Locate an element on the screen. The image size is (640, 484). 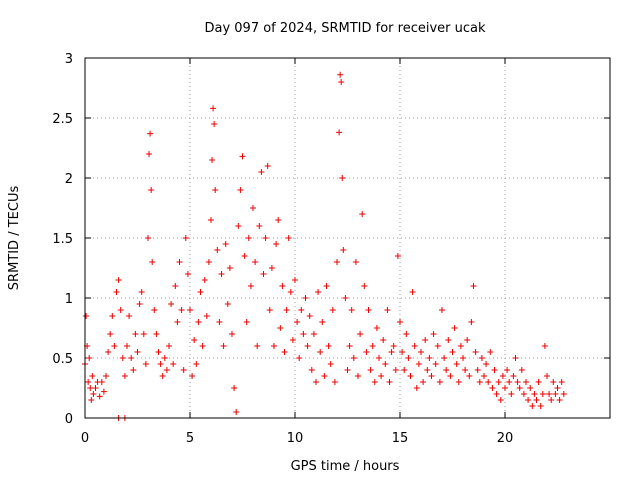
x-tick-label: 20 is located at coordinates (505, 438).